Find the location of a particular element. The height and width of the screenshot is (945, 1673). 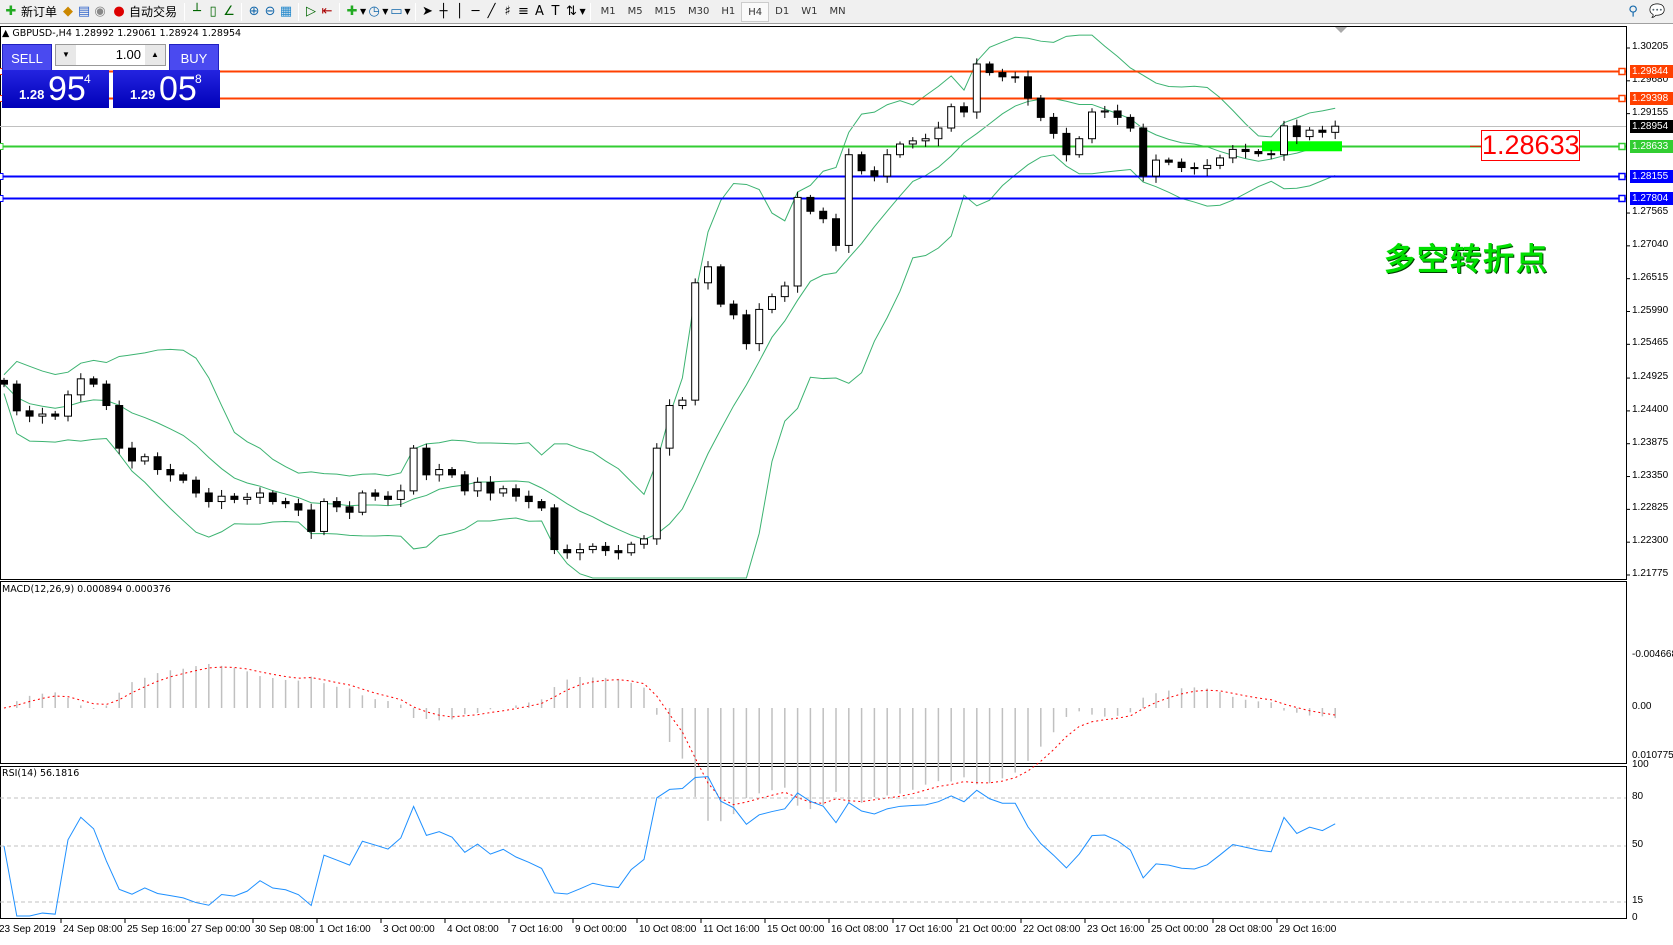

navigator-icon: ◆ is located at coordinates (68, 11).